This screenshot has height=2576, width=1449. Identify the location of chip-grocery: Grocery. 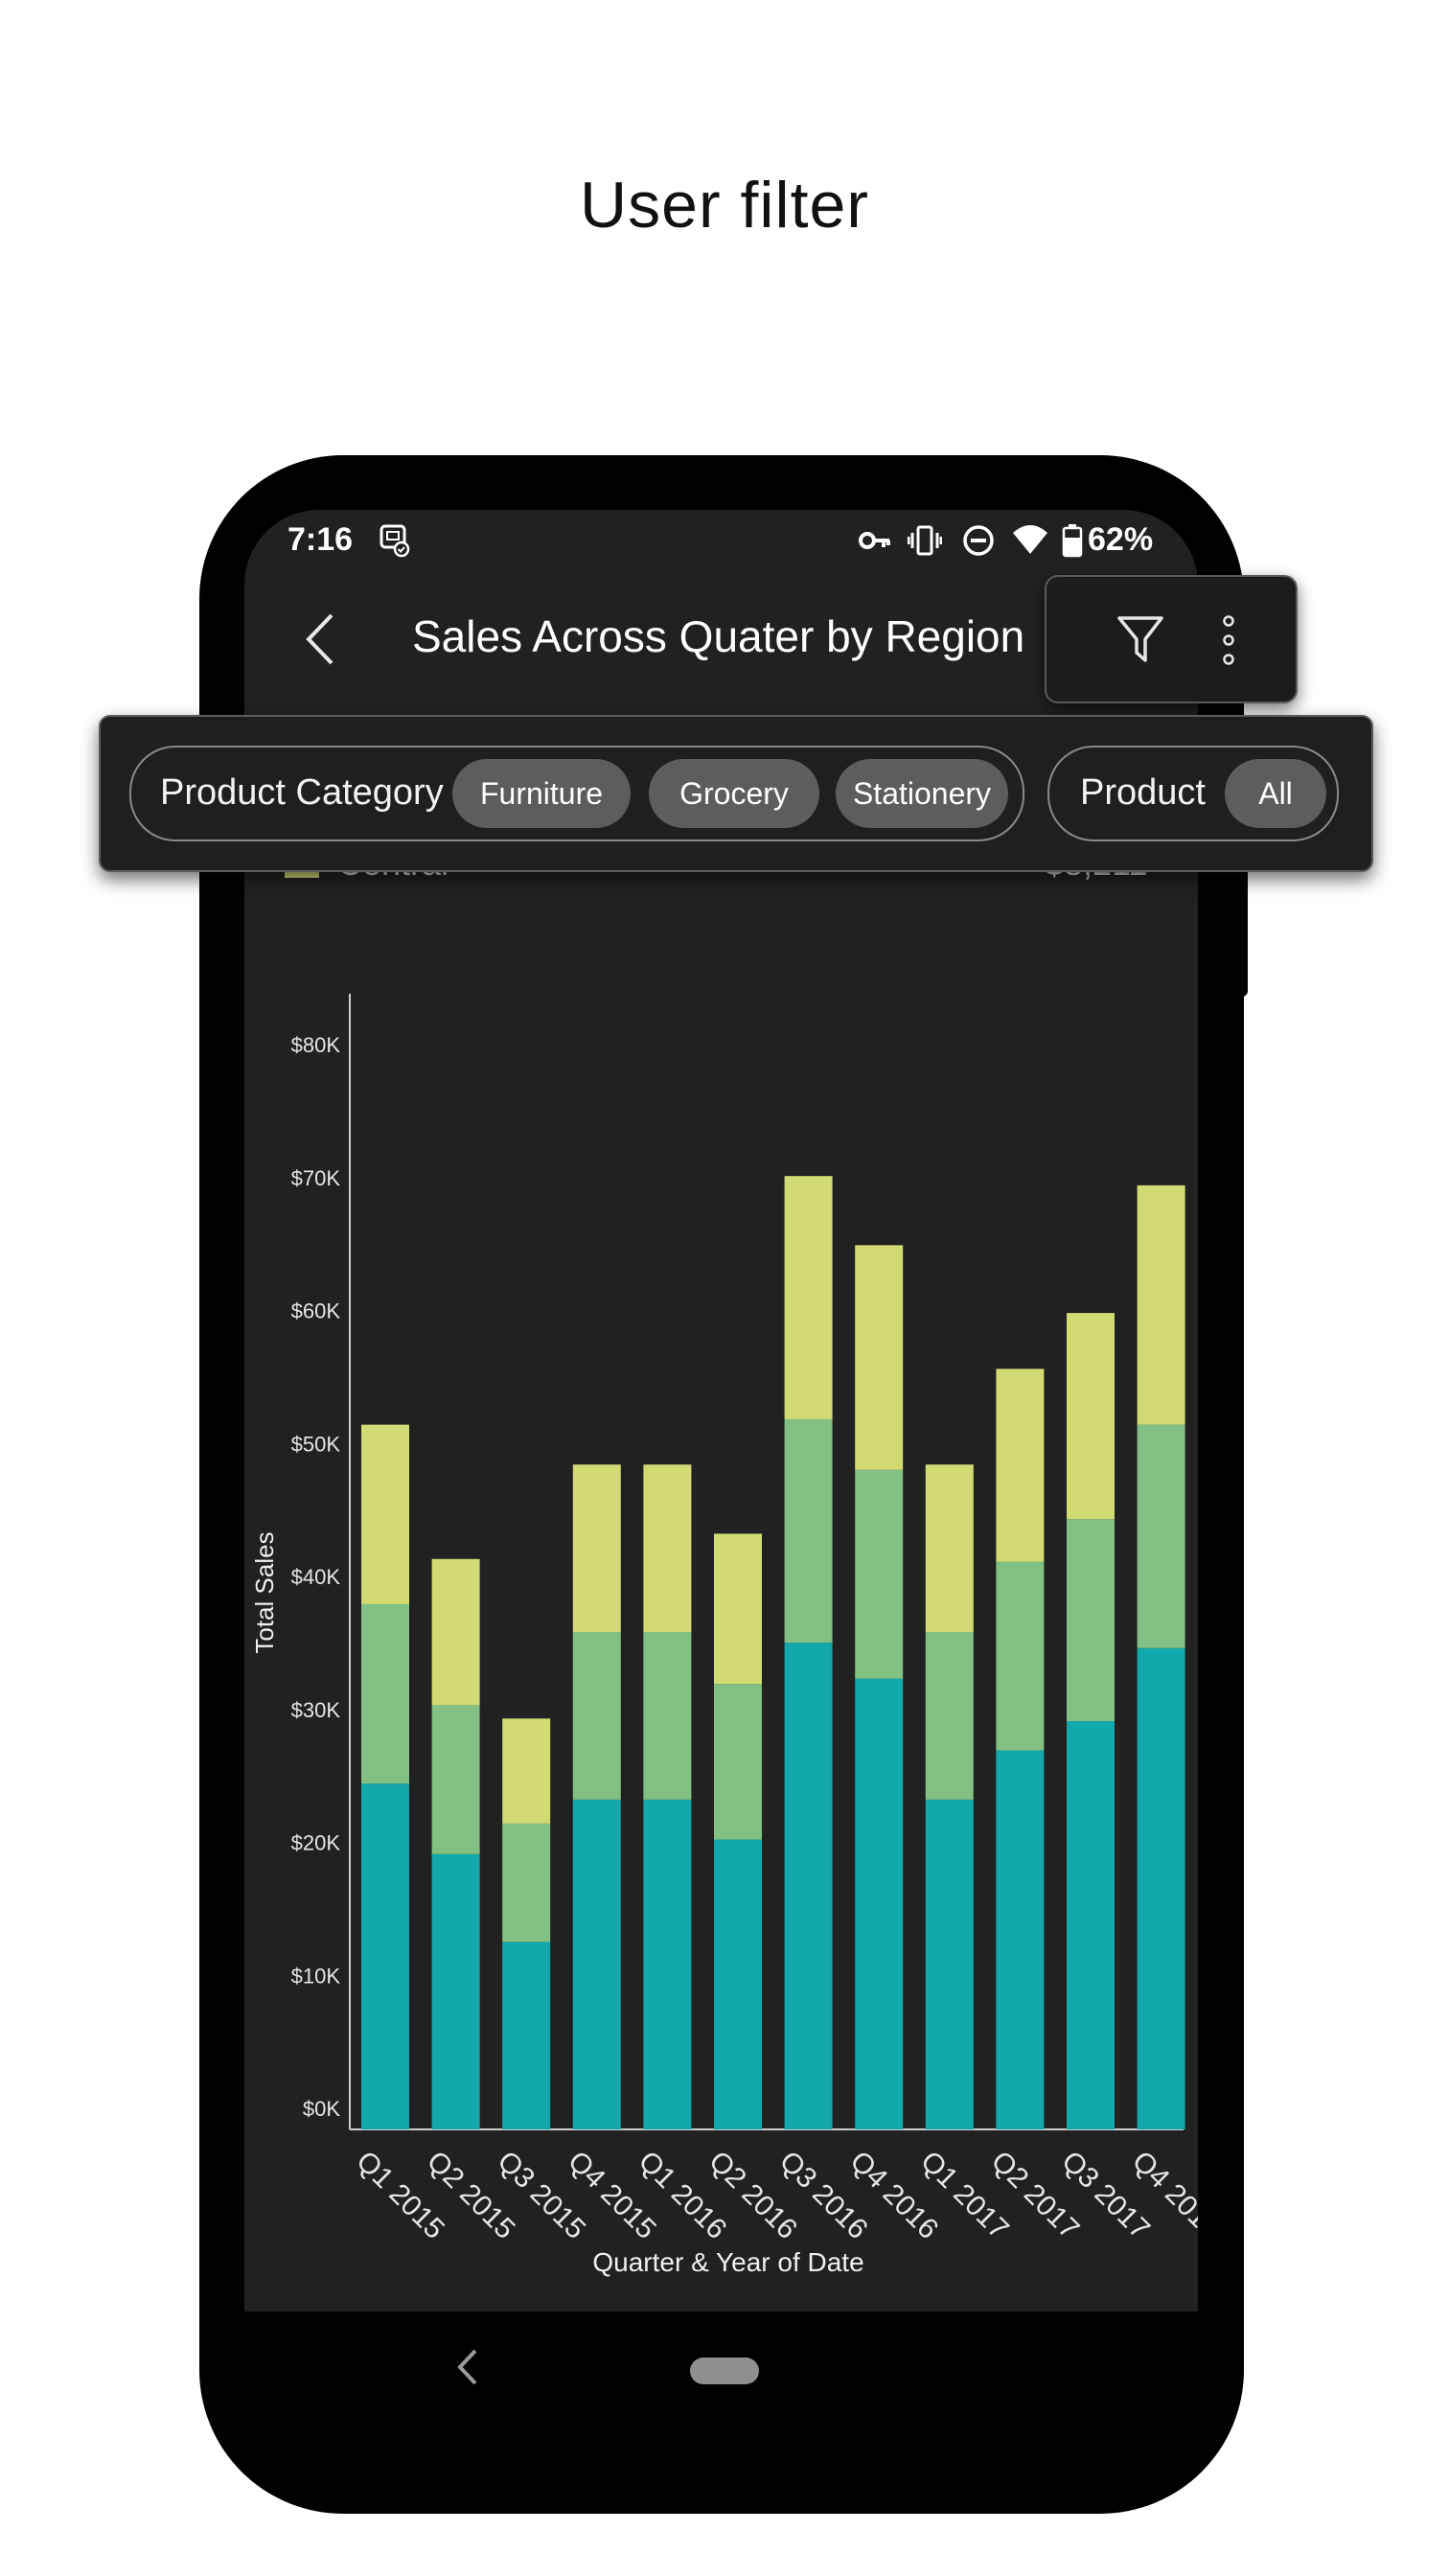
(734, 793).